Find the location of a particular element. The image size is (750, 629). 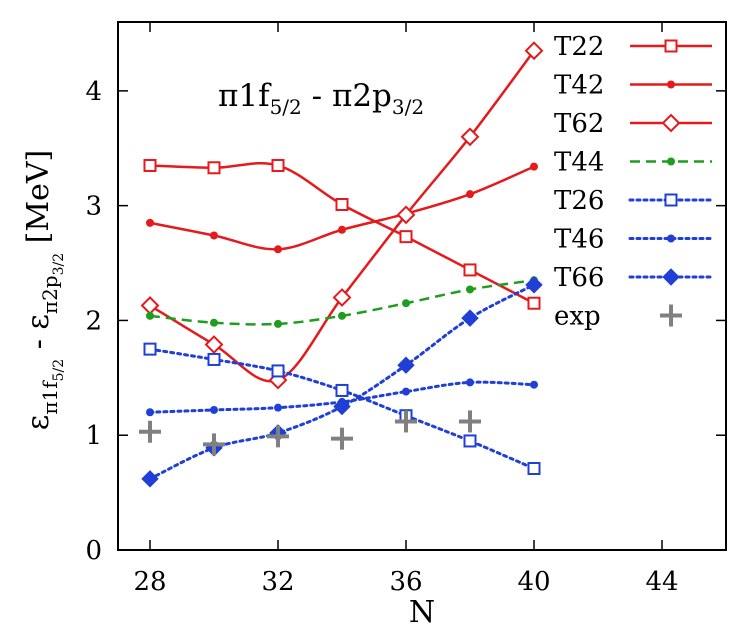

y-tick-label: 0 is located at coordinates (93, 551).